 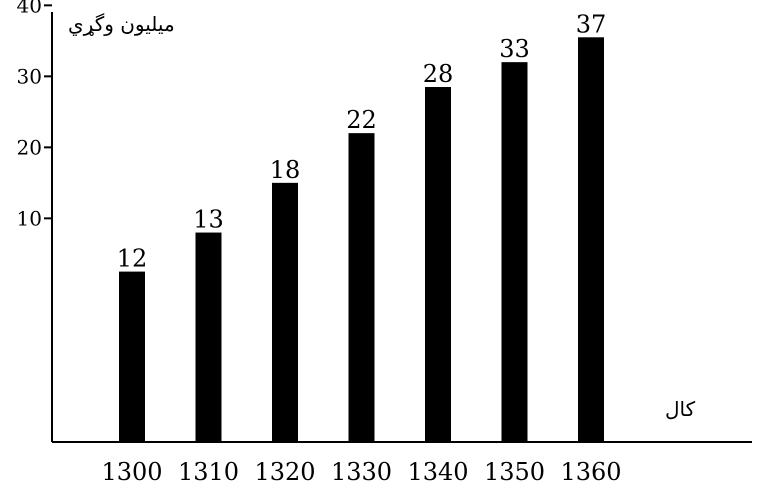 What do you see at coordinates (437, 472) in the screenshot?
I see `x-category-label: 1340` at bounding box center [437, 472].